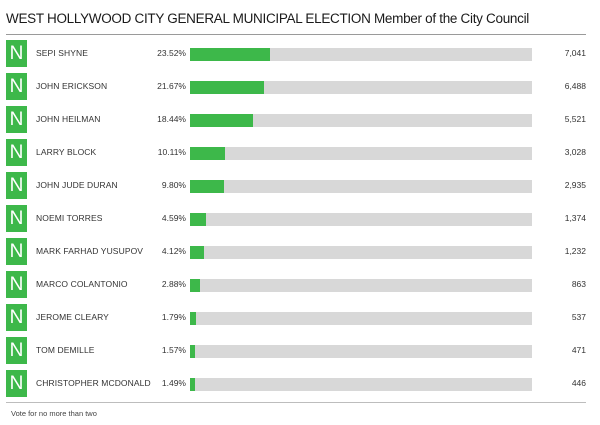 Image resolution: width=600 pixels, height=425 pixels. Describe the element at coordinates (173, 218) in the screenshot. I see `percent-label: 4.59%` at that location.